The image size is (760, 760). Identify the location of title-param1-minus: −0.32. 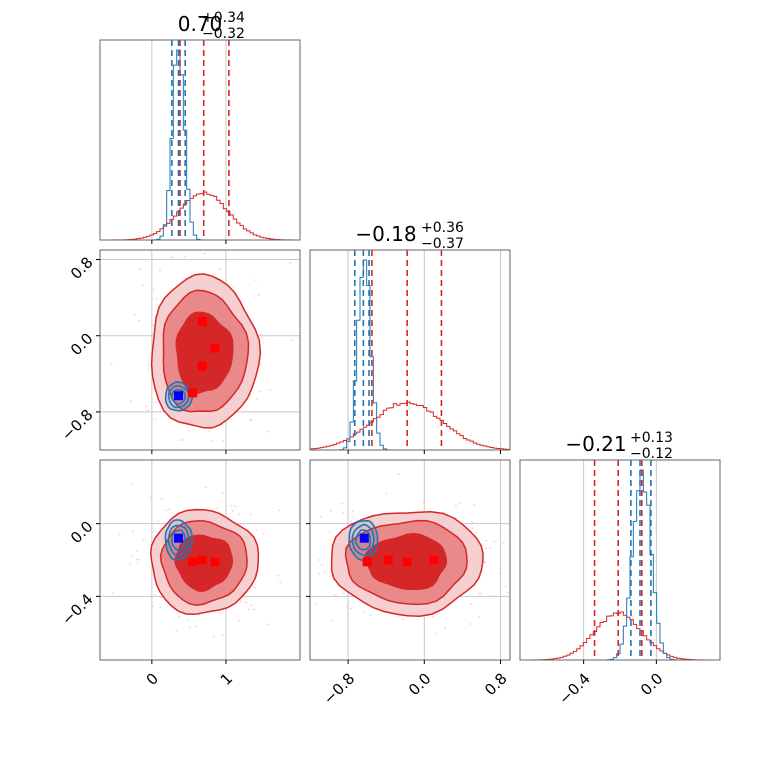
(223, 34).